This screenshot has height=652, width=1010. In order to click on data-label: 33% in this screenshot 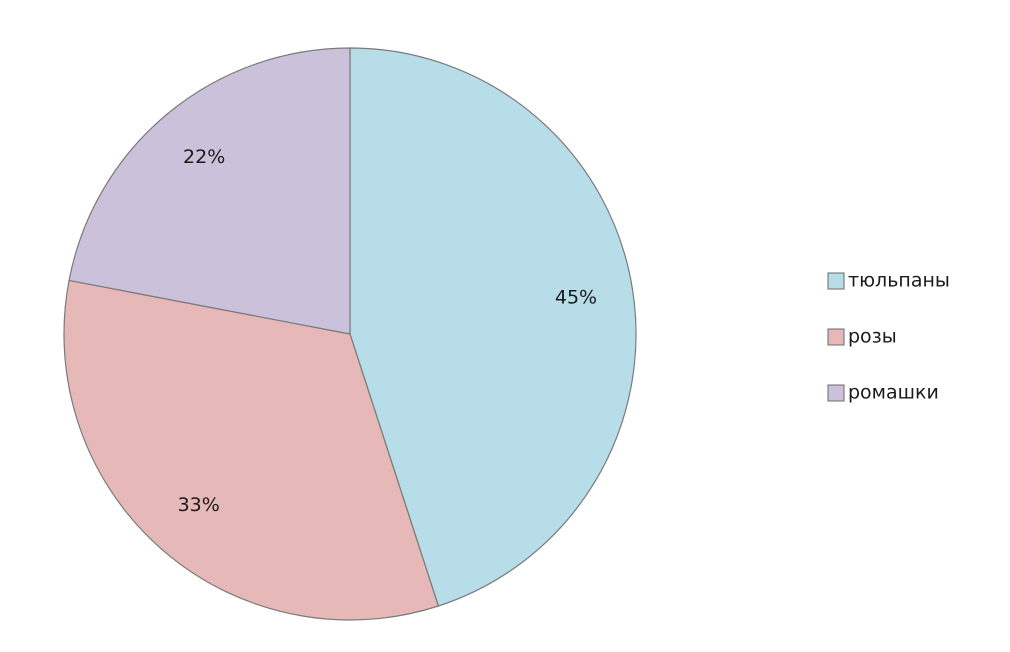, I will do `click(199, 505)`.